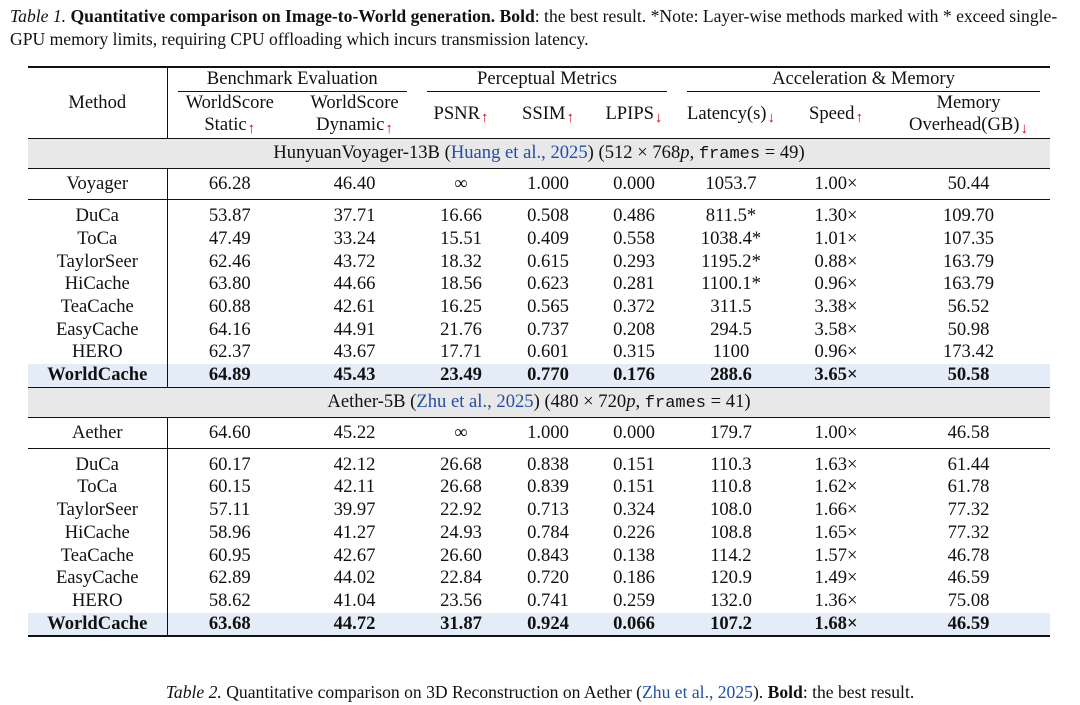  What do you see at coordinates (229, 261) in the screenshot?
I see `value-cell: 62.46` at bounding box center [229, 261].